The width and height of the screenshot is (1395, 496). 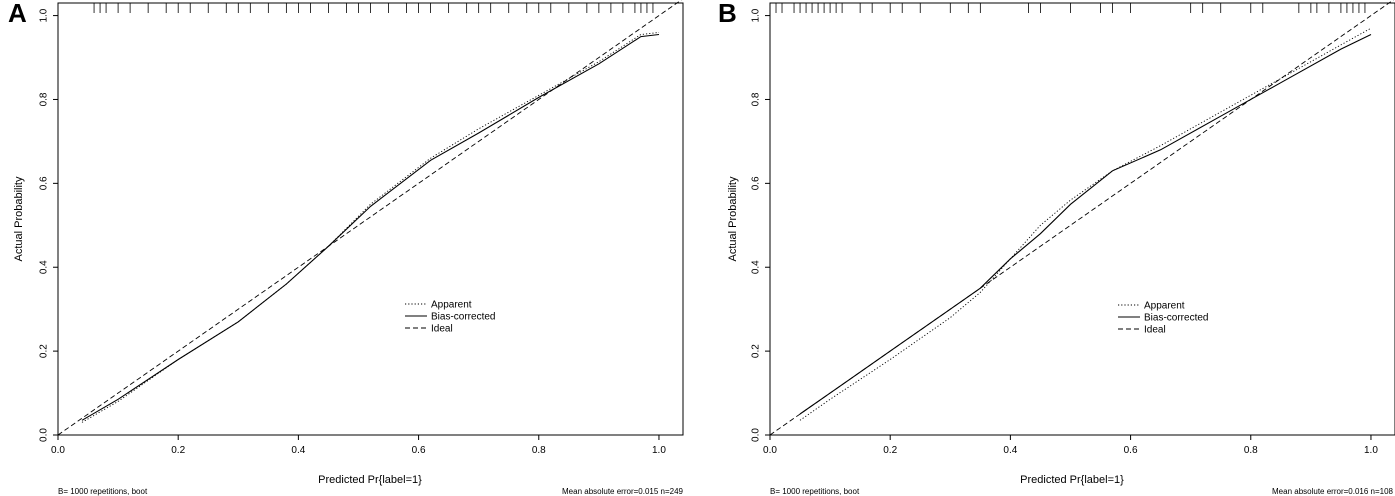 What do you see at coordinates (451, 305) in the screenshot?
I see `legend-label-a: Apparent` at bounding box center [451, 305].